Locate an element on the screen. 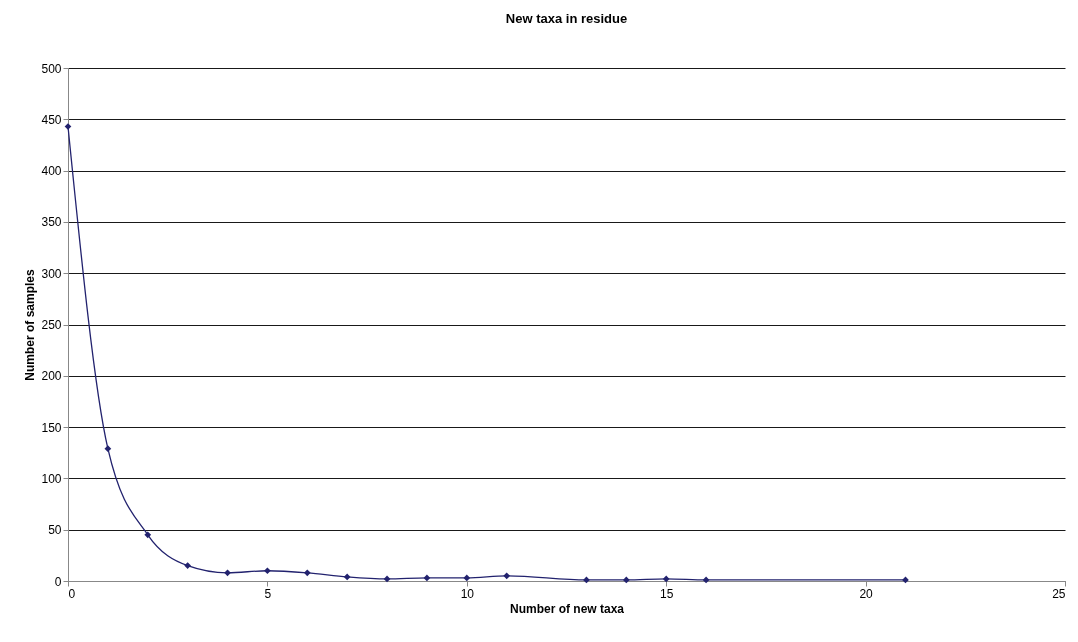 This screenshot has width=1078, height=642. y-tick-label: 500 is located at coordinates (51, 68).